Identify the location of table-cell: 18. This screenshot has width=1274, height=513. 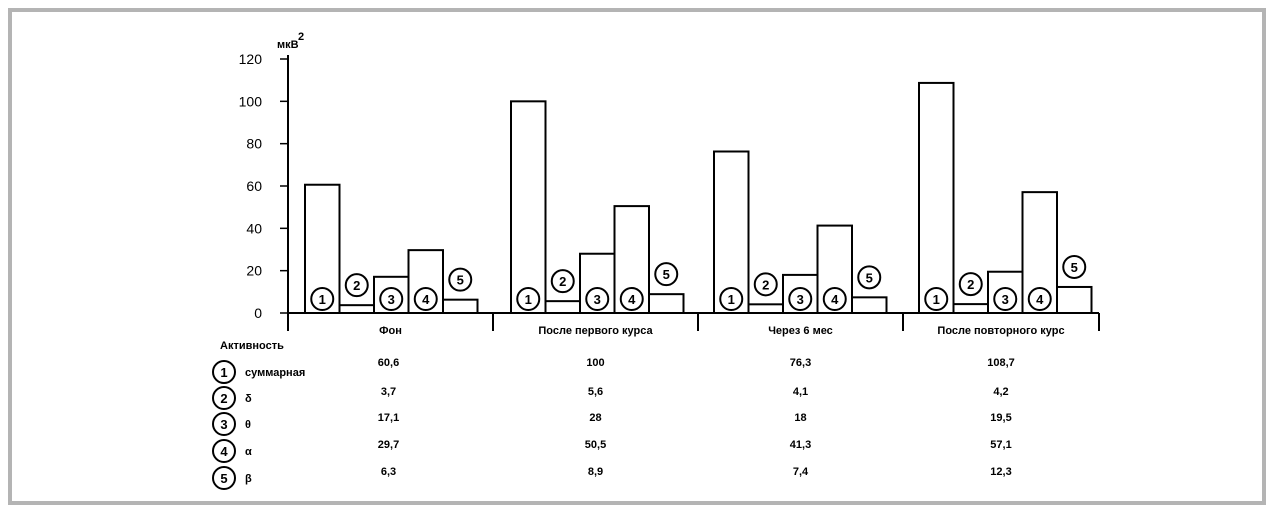
(800, 418).